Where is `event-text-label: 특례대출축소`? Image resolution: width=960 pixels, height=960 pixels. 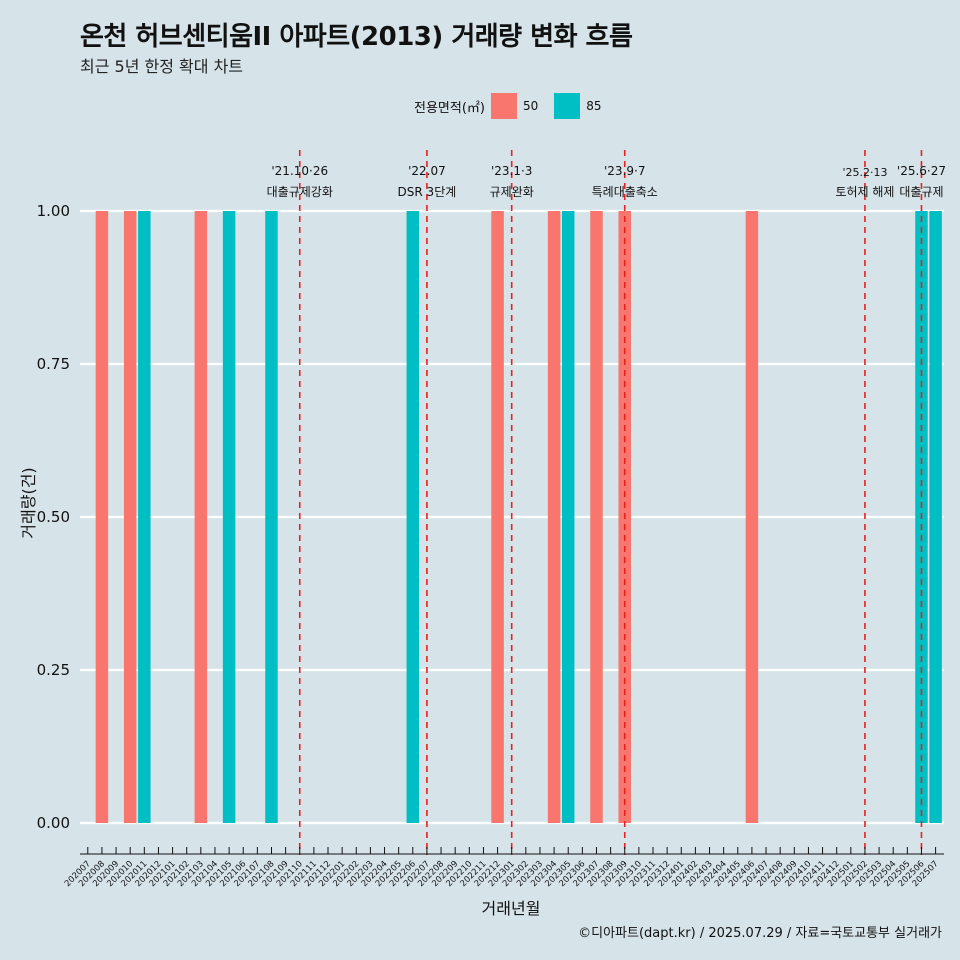 event-text-label: 특례대출축소 is located at coordinates (625, 192).